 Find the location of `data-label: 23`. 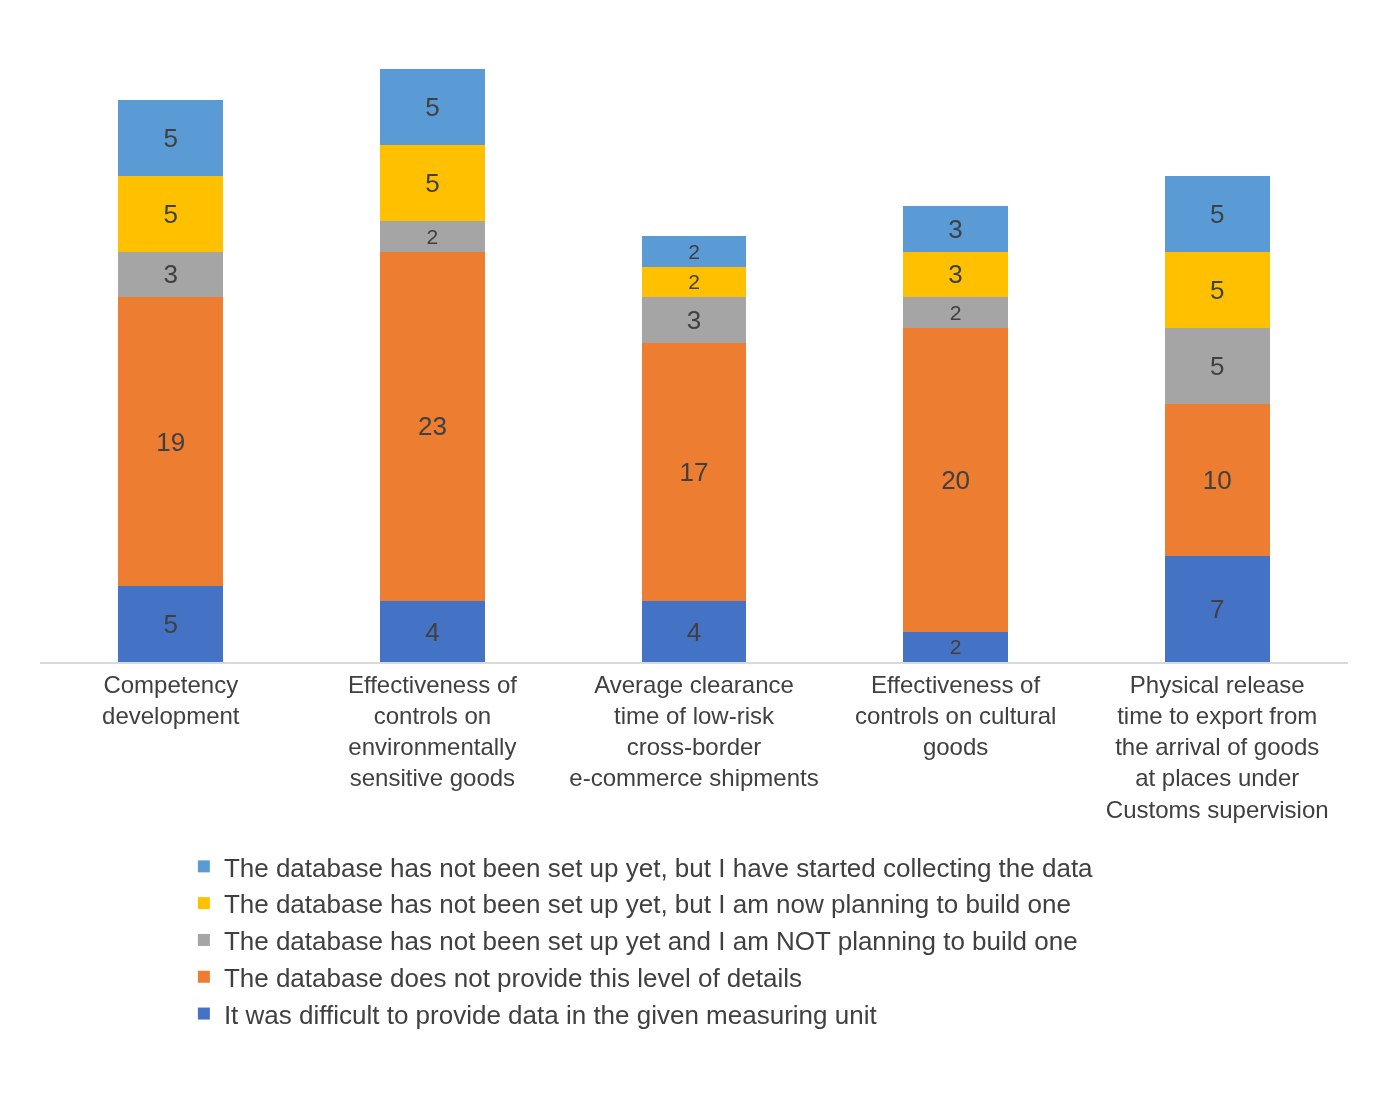

data-label: 23 is located at coordinates (432, 426).